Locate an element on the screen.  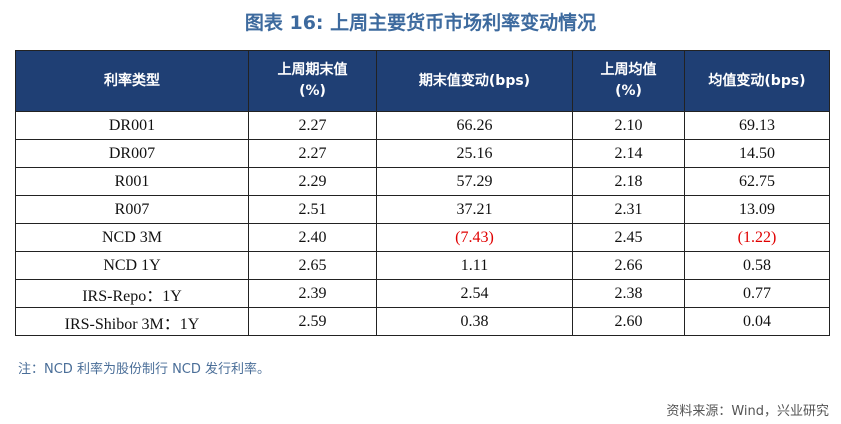
end-change-cell: 1.11 is located at coordinates (474, 265).